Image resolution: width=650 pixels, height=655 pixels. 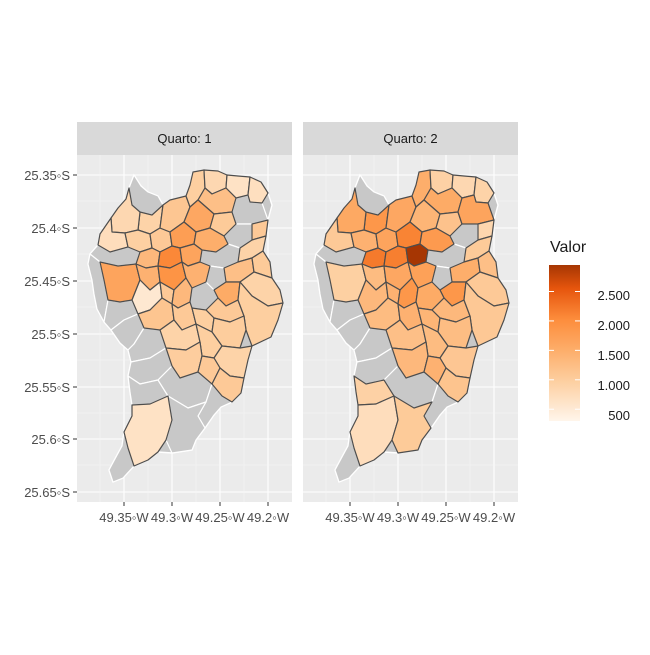 I want to click on legend-label: 2.500, so click(x=613, y=295).